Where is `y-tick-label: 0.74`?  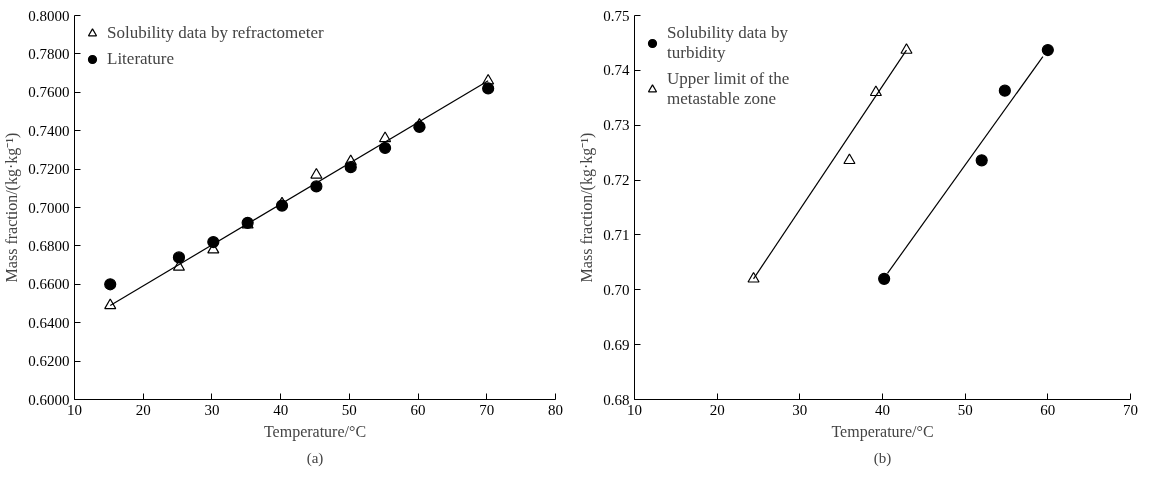
y-tick-label: 0.74 is located at coordinates (616, 70).